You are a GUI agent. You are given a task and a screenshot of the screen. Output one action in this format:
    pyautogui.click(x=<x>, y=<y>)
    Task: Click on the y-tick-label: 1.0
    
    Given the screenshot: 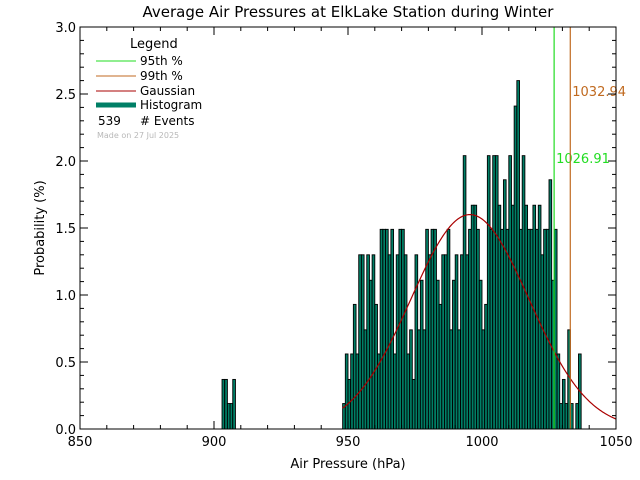 What is the action you would take?
    pyautogui.click(x=65, y=296)
    